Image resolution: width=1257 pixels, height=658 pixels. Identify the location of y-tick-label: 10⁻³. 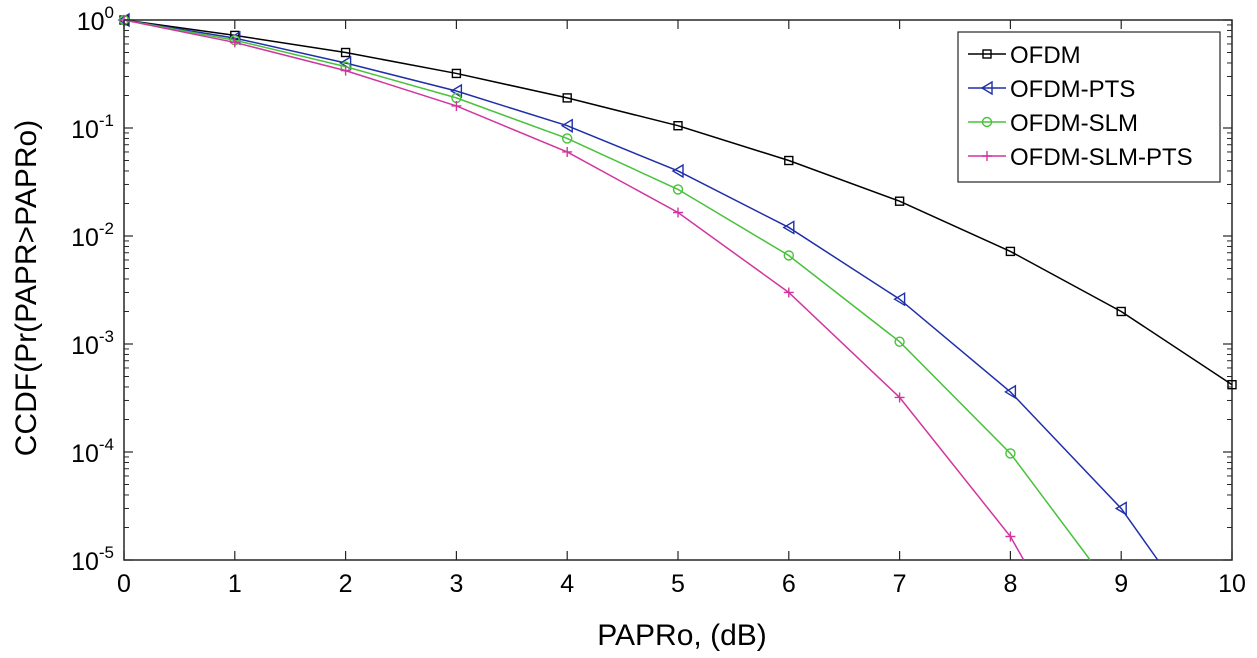
(92, 343).